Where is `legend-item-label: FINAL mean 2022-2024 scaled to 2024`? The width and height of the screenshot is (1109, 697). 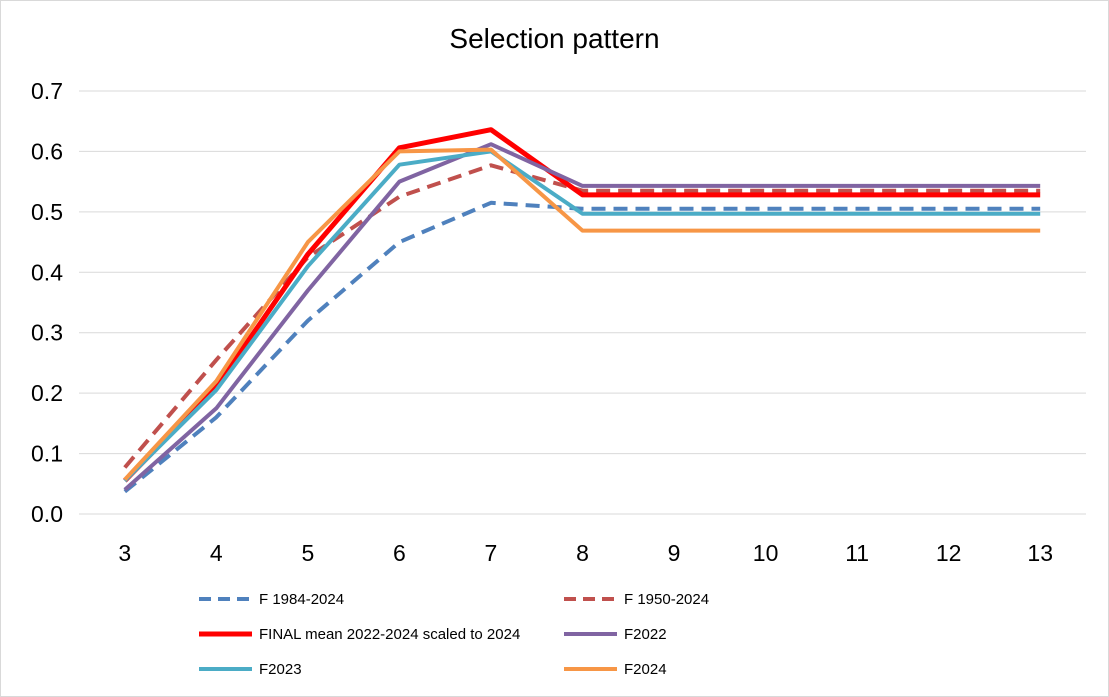
legend-item-label: FINAL mean 2022-2024 scaled to 2024 is located at coordinates (389, 634).